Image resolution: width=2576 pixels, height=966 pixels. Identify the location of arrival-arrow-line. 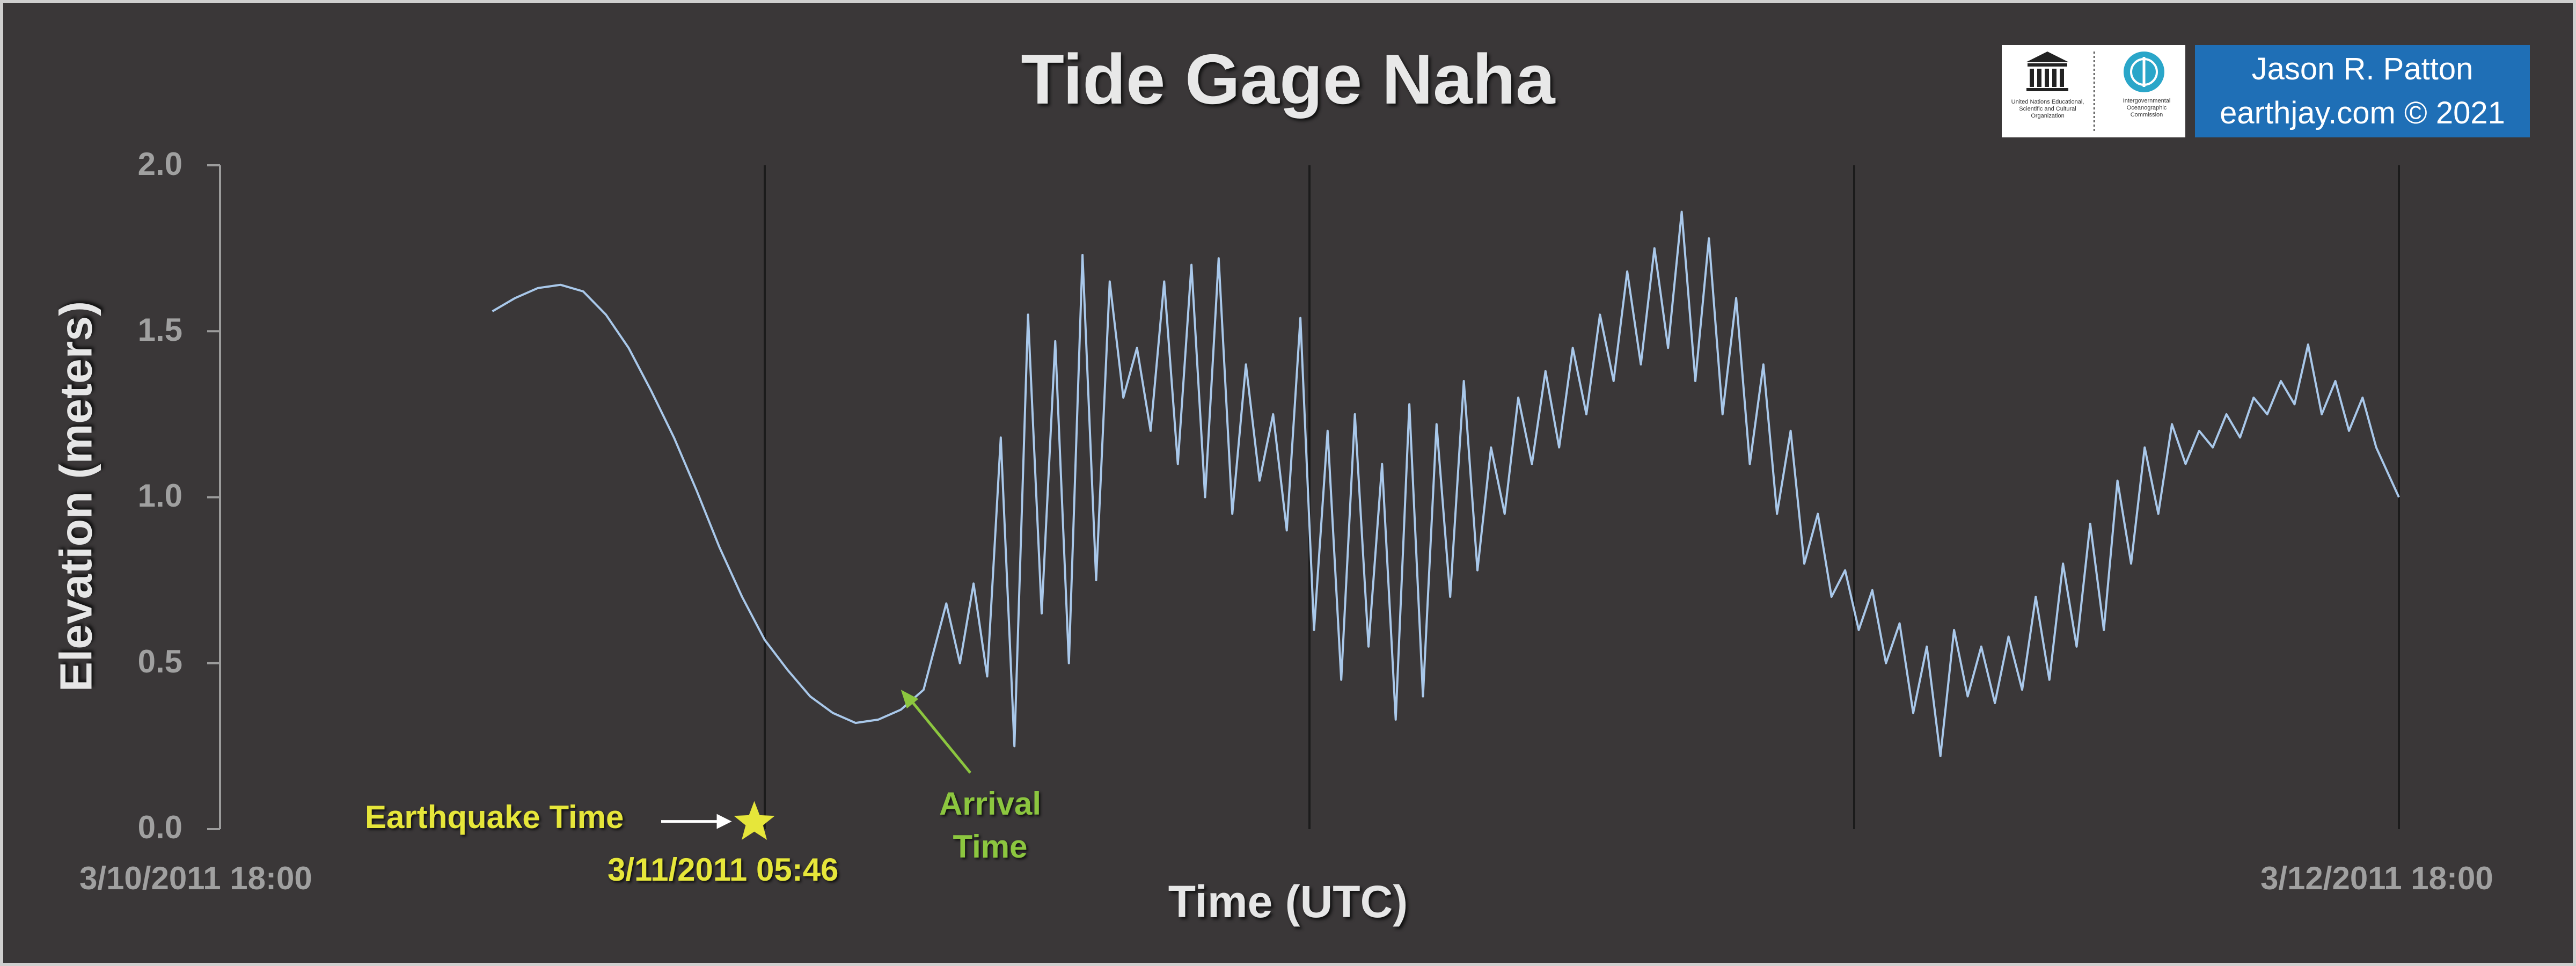
(939, 735).